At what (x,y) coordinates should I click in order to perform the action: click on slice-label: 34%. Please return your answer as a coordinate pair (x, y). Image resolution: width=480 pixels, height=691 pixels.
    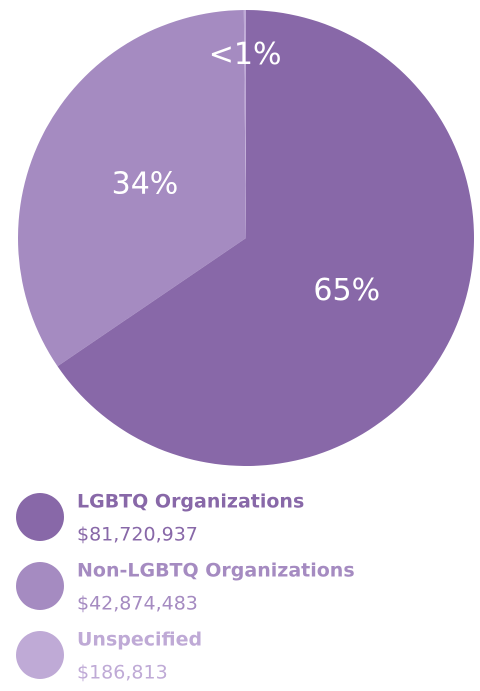
    Looking at the image, I should click on (145, 184).